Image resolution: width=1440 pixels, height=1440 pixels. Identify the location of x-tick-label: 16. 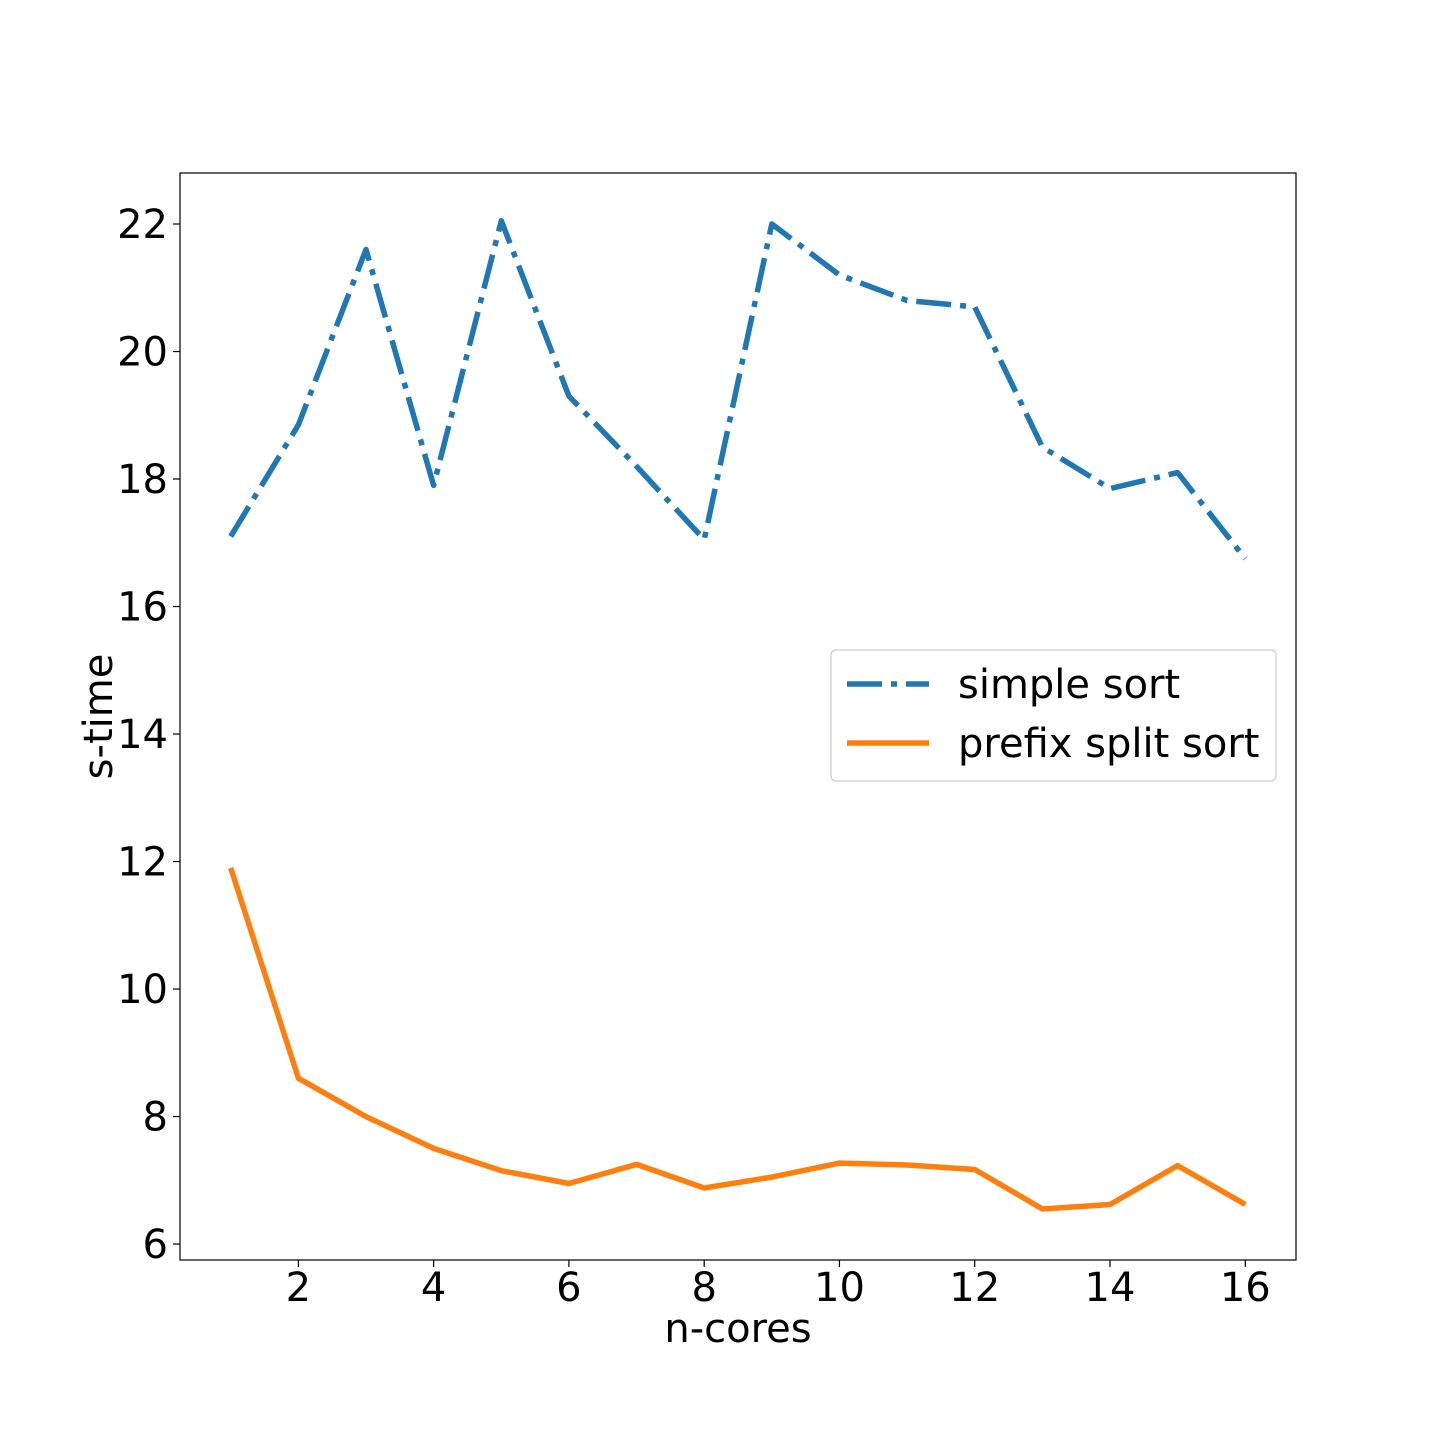
(1245, 1288).